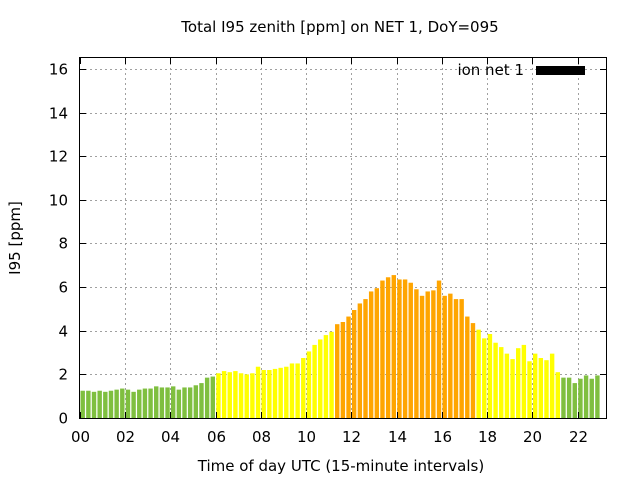 This screenshot has width=640, height=484. Describe the element at coordinates (80, 437) in the screenshot. I see `x-tick-label: 00` at that location.